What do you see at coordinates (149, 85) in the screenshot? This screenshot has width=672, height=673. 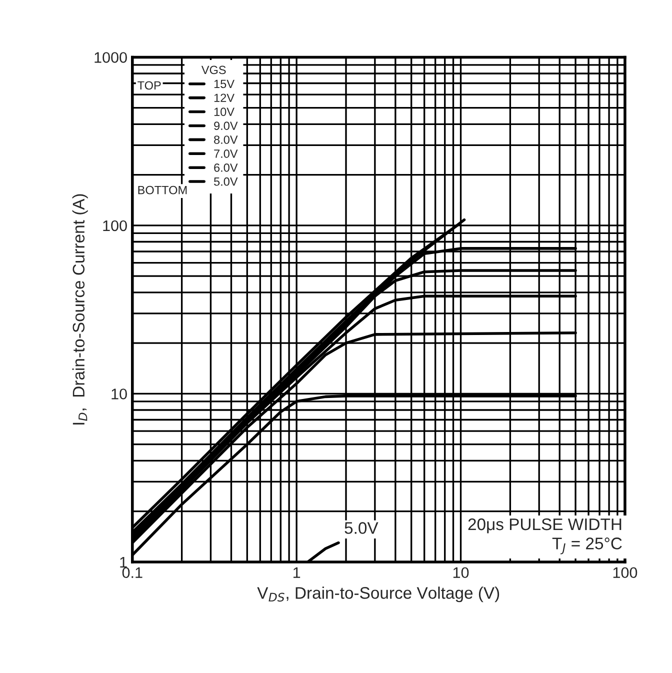 I see `annotation: TOP` at bounding box center [149, 85].